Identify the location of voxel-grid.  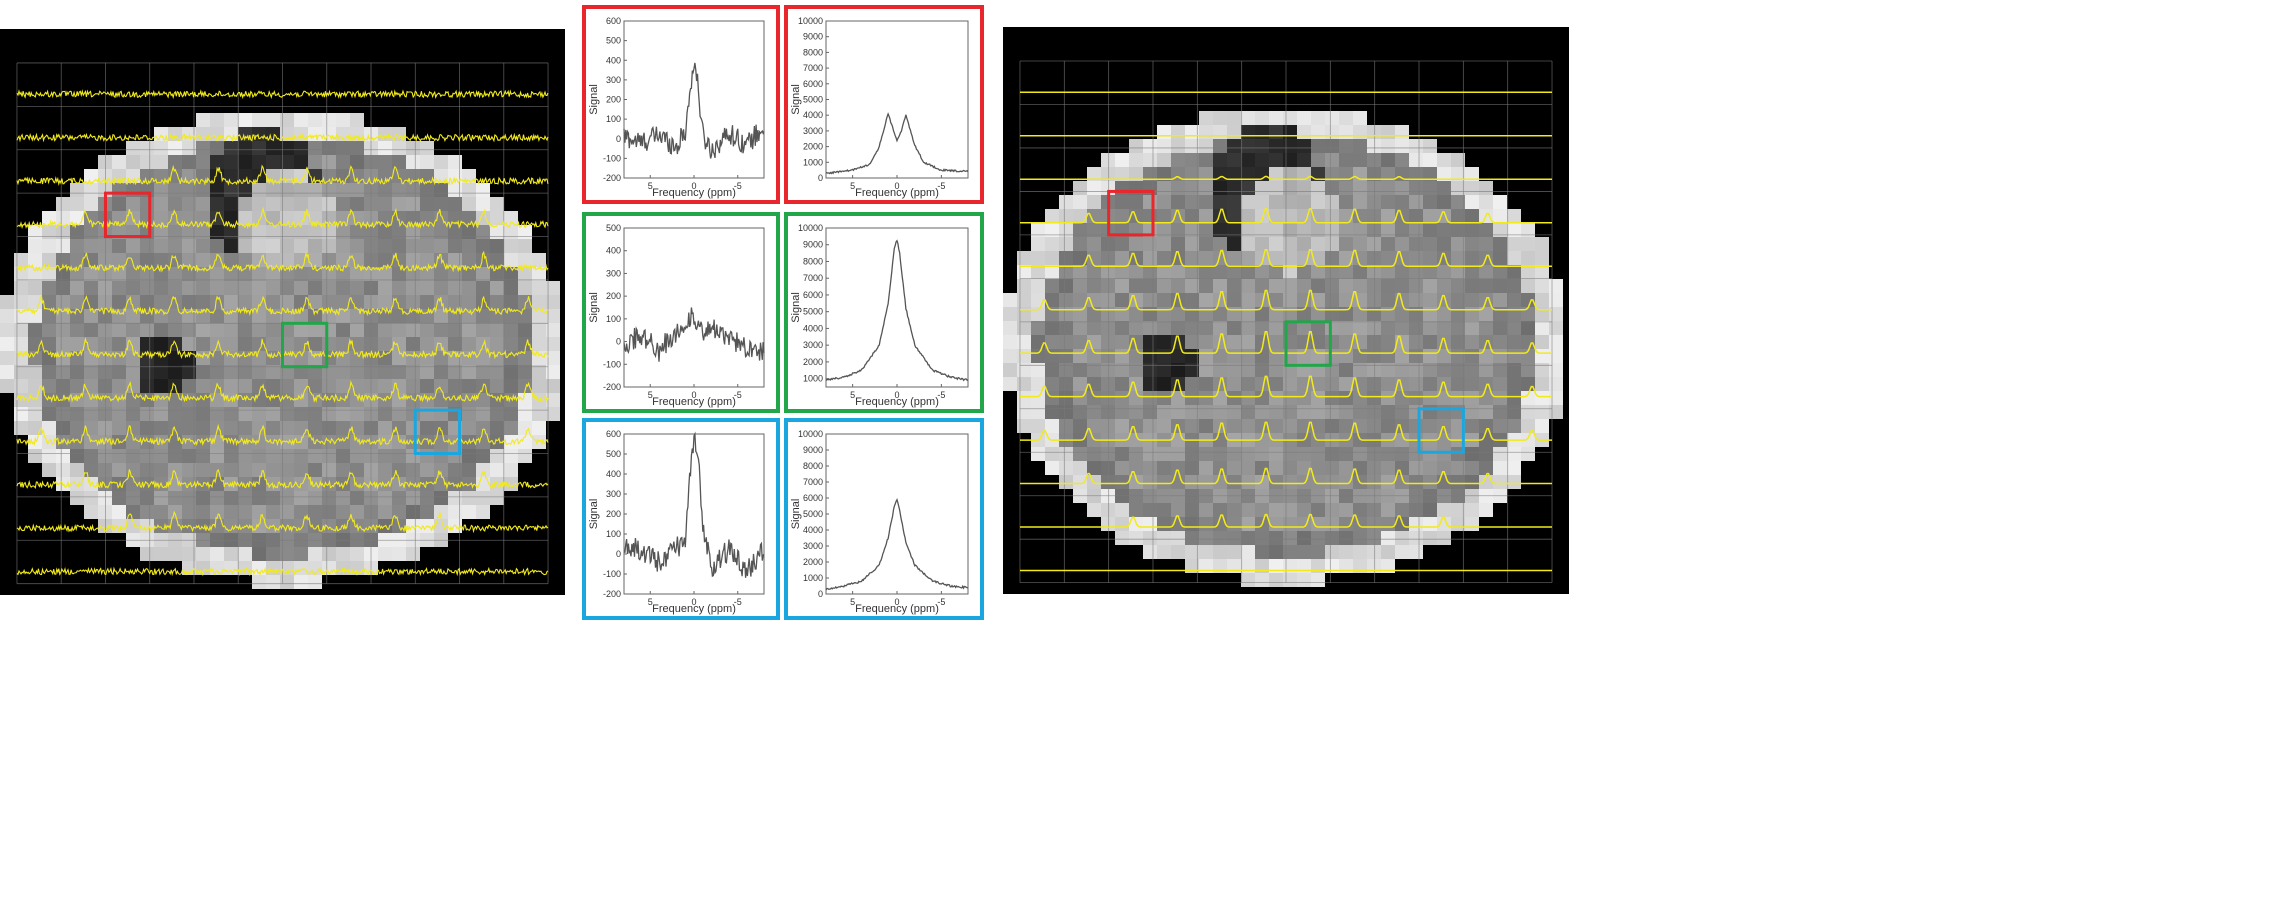
(282, 323).